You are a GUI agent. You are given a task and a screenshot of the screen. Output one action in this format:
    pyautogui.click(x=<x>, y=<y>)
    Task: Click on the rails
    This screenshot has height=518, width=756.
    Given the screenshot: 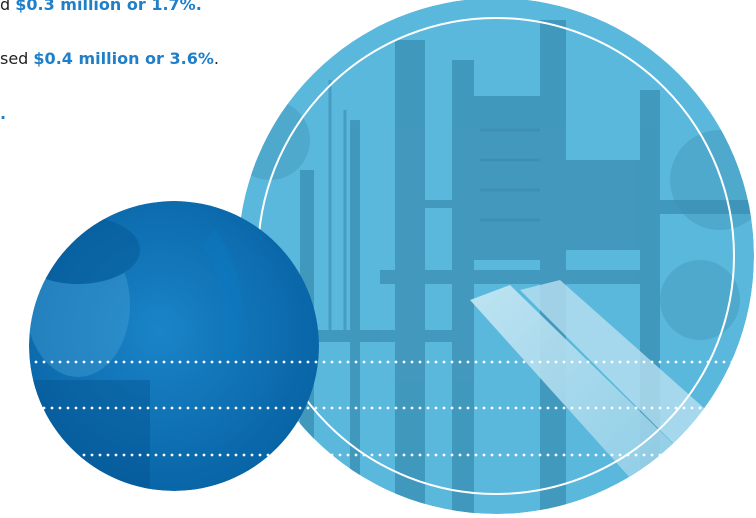 What is the action you would take?
    pyautogui.click(x=434, y=205)
    